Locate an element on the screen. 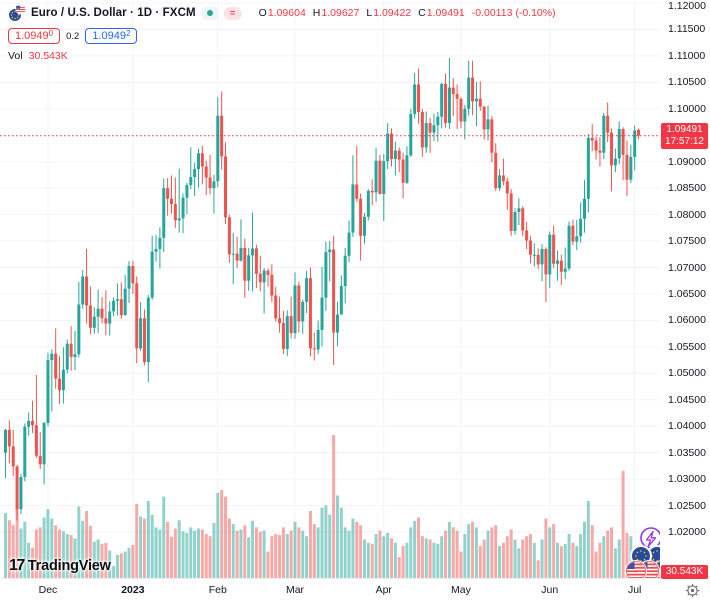 The image size is (710, 600). symbol-title: Euro / U.S. Dollar · 1D · FXCM is located at coordinates (113, 13).